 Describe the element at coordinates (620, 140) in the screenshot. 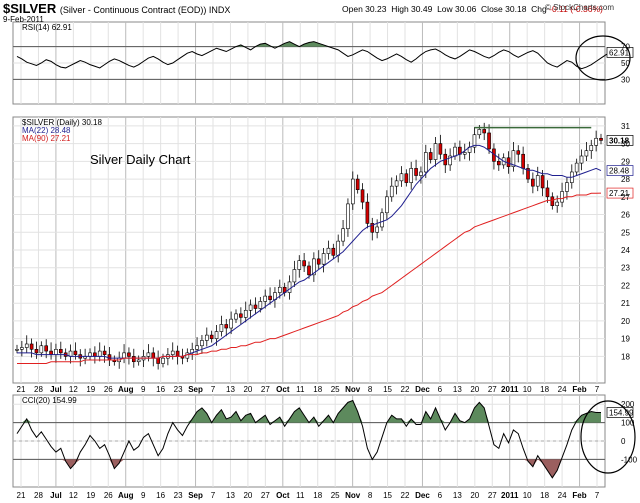

I see `last-close-label-box` at that location.